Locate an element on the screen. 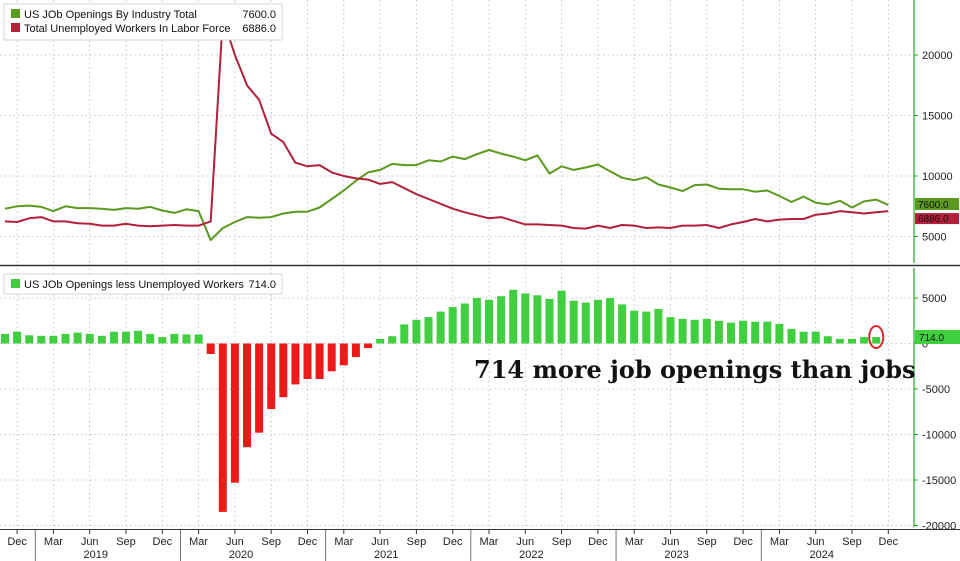 This screenshot has width=960, height=561. y-tick-label-top: 20000 is located at coordinates (937, 56).